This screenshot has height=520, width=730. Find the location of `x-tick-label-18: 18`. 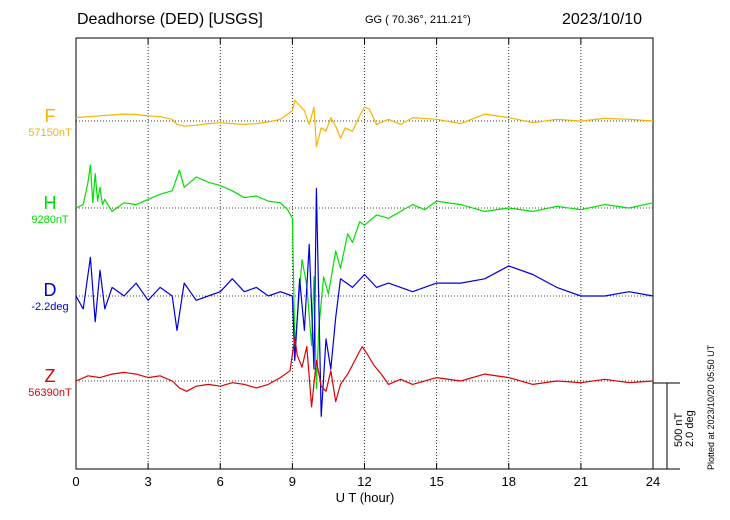

x-tick-label-18: 18 is located at coordinates (508, 481).